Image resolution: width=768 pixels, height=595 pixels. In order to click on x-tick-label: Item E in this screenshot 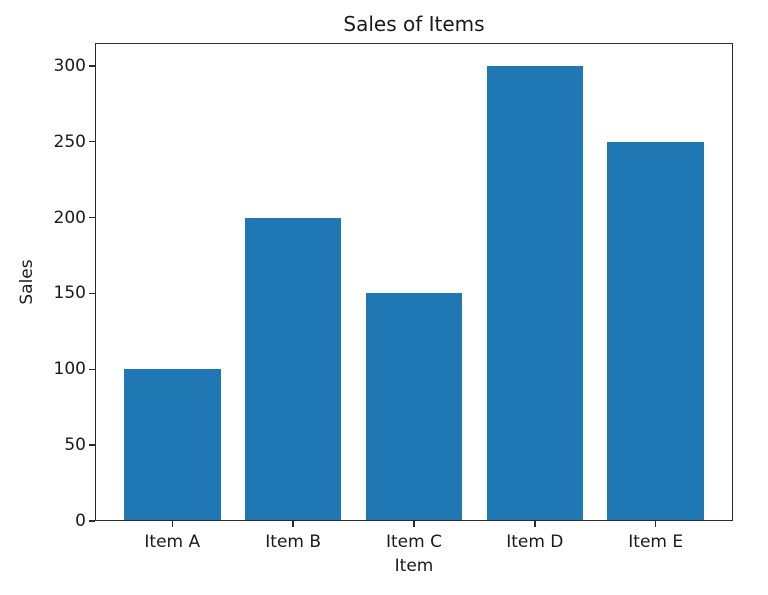, I will do `click(656, 542)`.